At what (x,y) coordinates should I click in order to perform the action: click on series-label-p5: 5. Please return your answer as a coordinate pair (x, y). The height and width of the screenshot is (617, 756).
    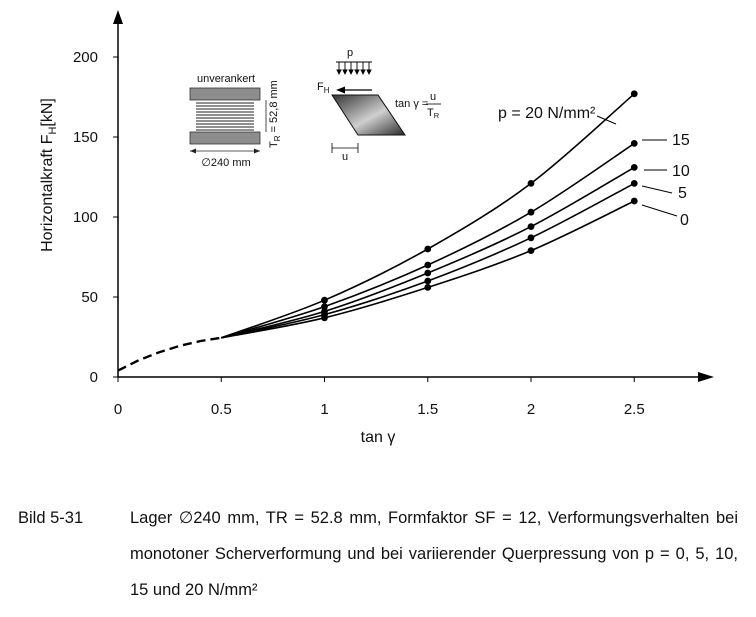
    Looking at the image, I should click on (682, 193).